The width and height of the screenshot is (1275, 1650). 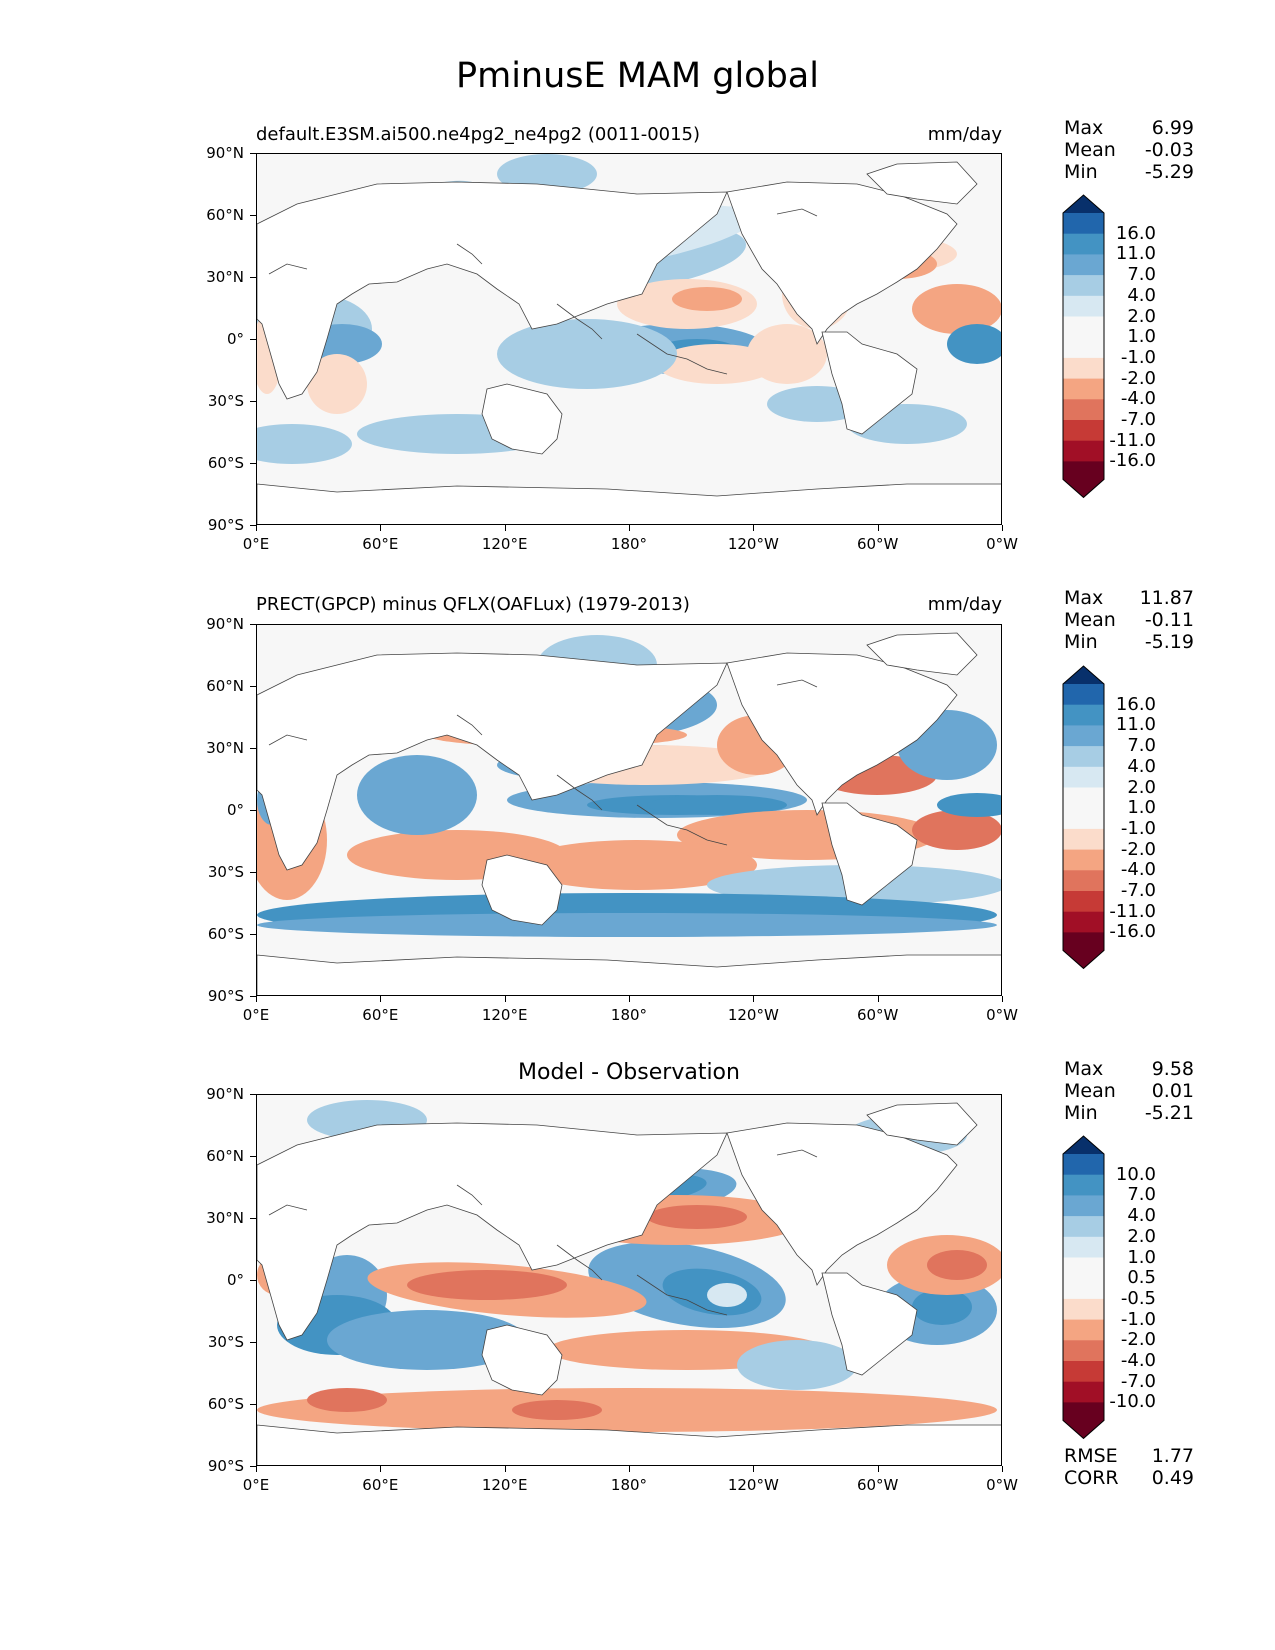 I want to click on panel-2-map, so click(x=629, y=810).